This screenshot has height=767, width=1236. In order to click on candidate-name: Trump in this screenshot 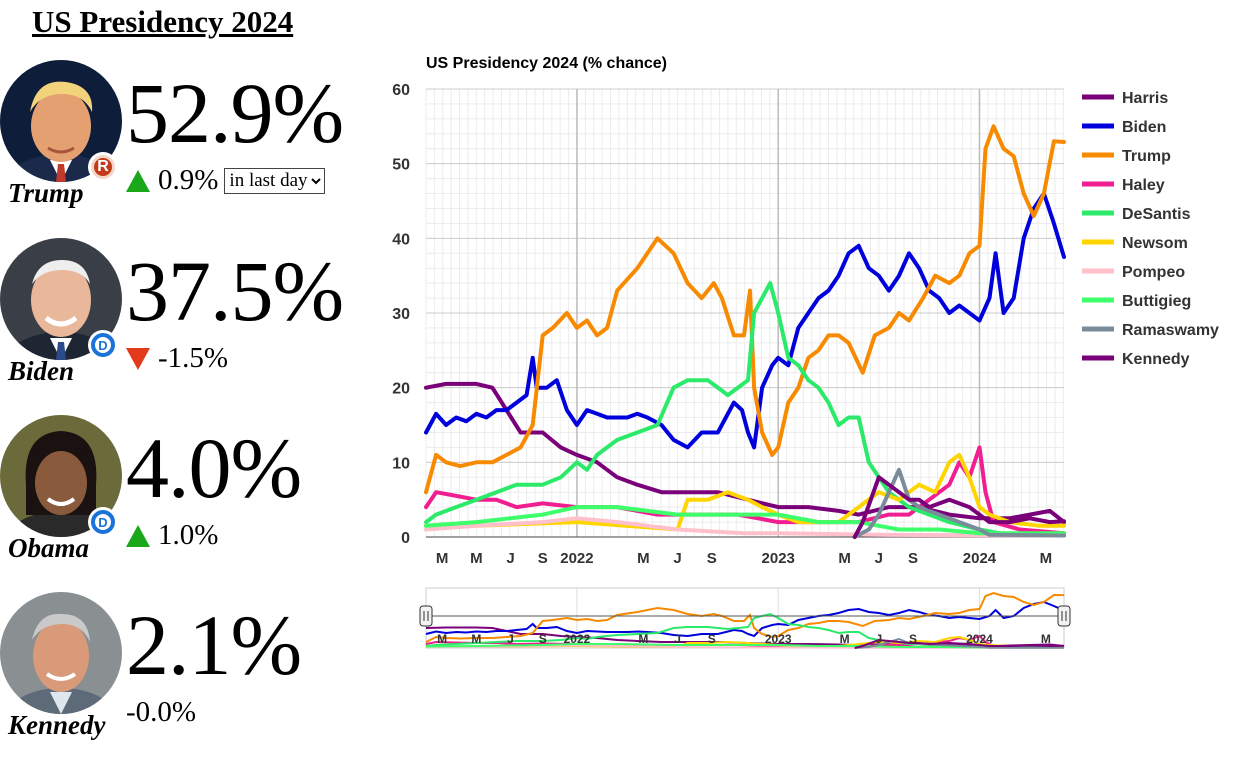, I will do `click(46, 193)`.